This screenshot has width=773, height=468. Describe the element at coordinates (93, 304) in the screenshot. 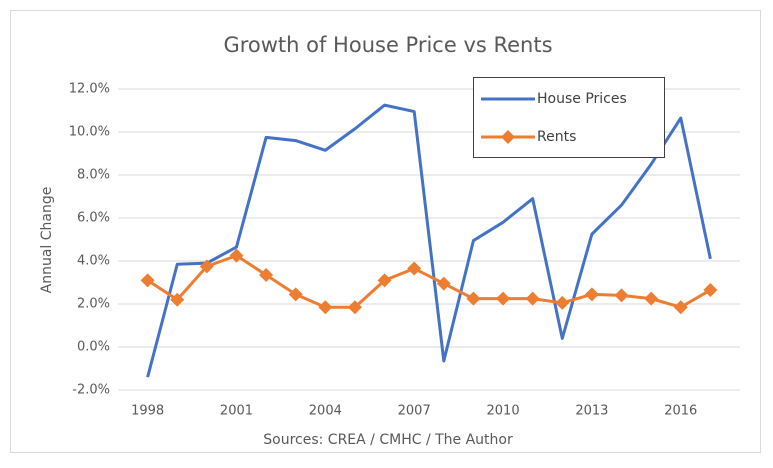

I see `y-tick-label: 2.0%` at that location.